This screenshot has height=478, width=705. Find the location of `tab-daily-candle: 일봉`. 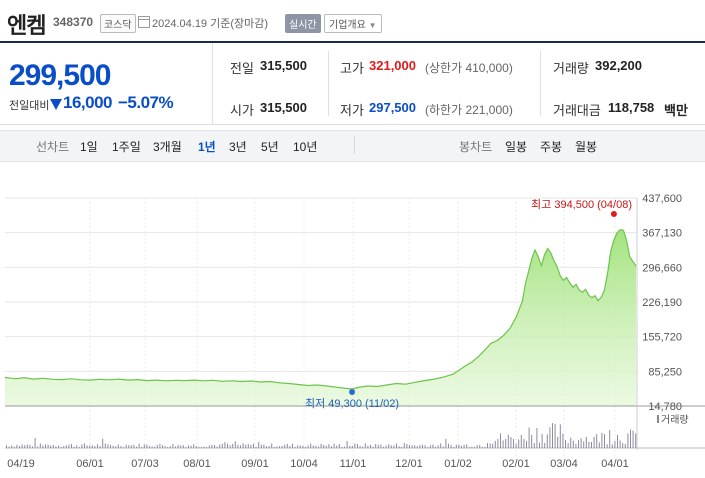

tab-daily-candle: 일봉 is located at coordinates (516, 147).